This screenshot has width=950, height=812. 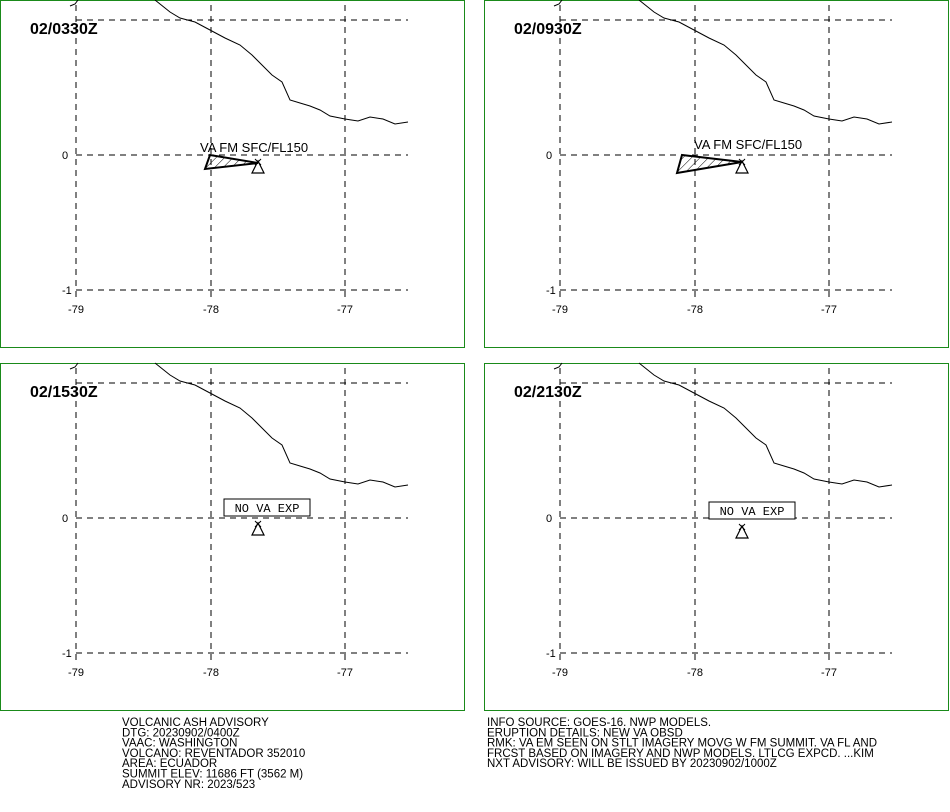 What do you see at coordinates (585, 733) in the screenshot?
I see `advisory-line: ERUPTION DETAILS: NEW VA OBSD` at bounding box center [585, 733].